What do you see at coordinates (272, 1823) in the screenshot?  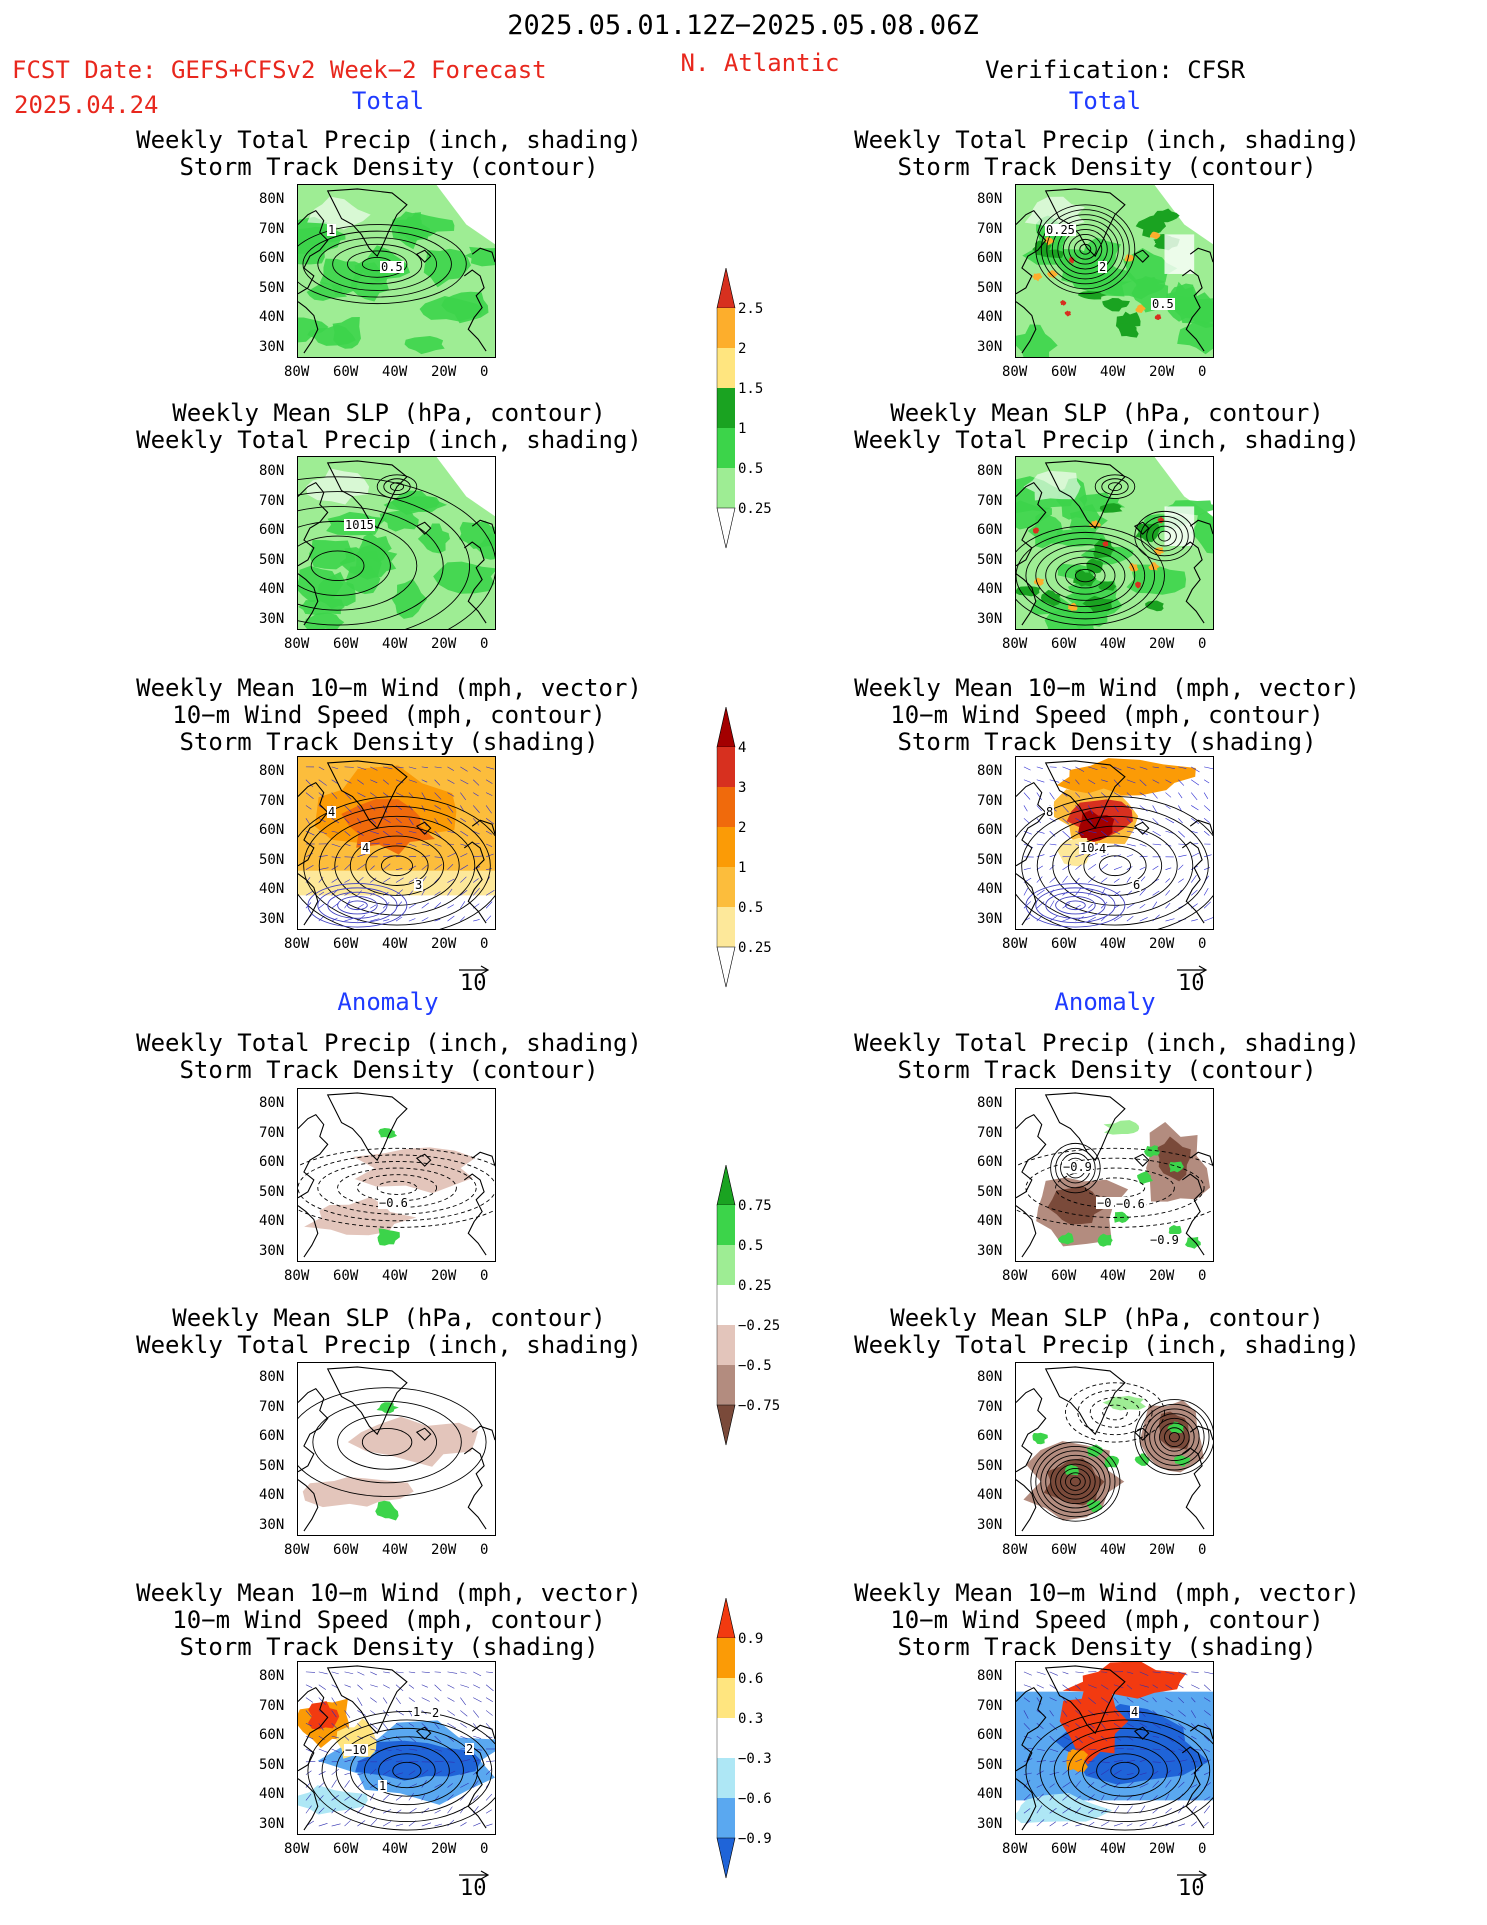 I see `lat-tick-wind_anom-forecast: 30N` at bounding box center [272, 1823].